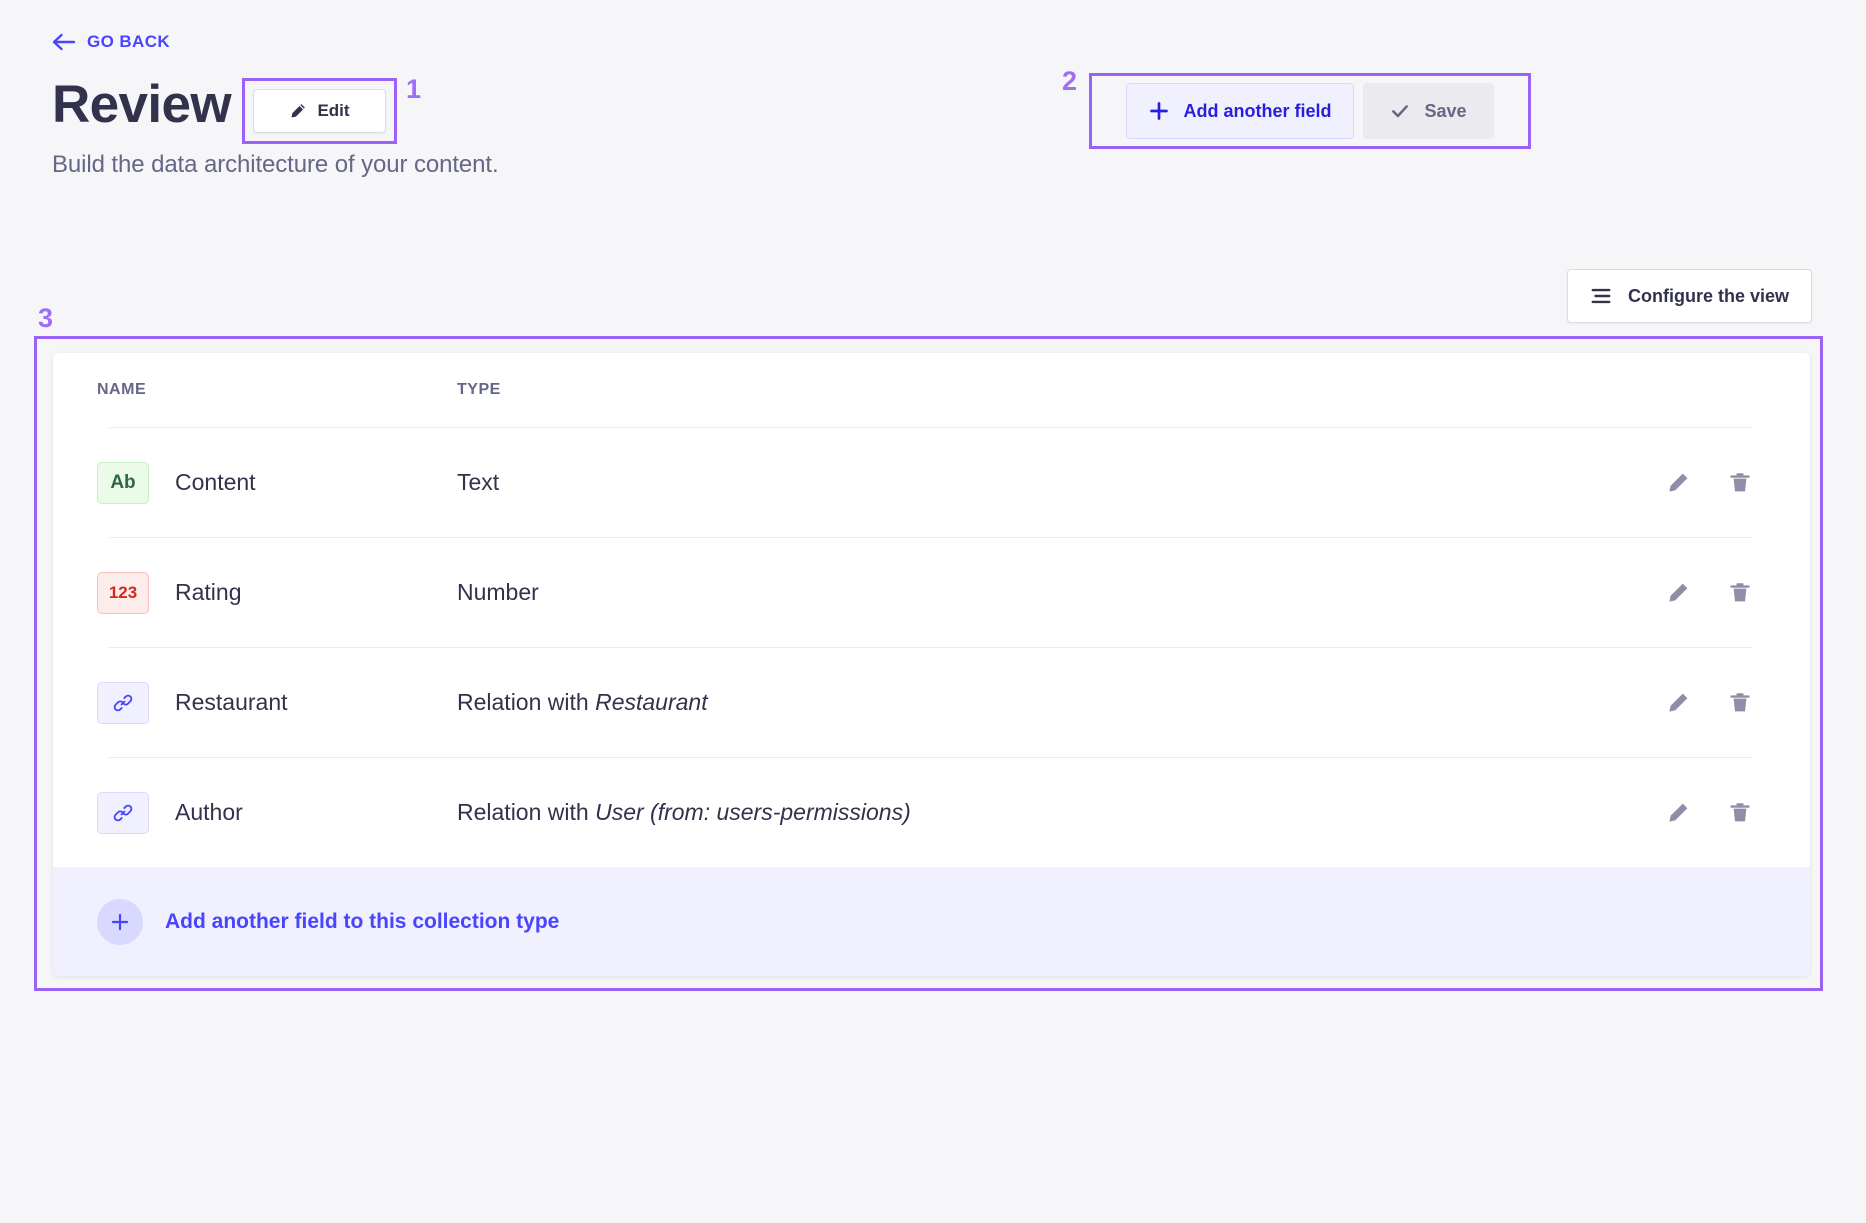 This screenshot has width=1866, height=1223. I want to click on table-header-row: NAME TYPE, so click(931, 390).